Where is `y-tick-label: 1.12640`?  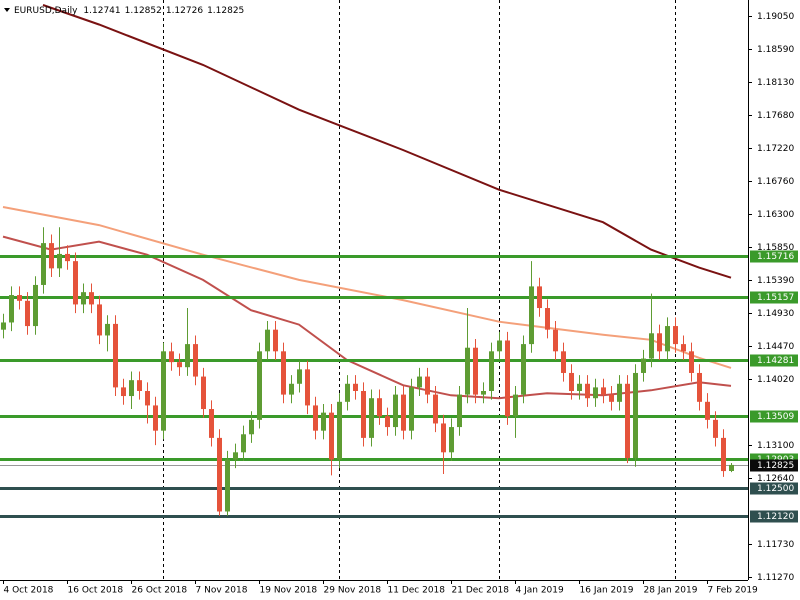
y-tick-label: 1.12640 is located at coordinates (775, 479).